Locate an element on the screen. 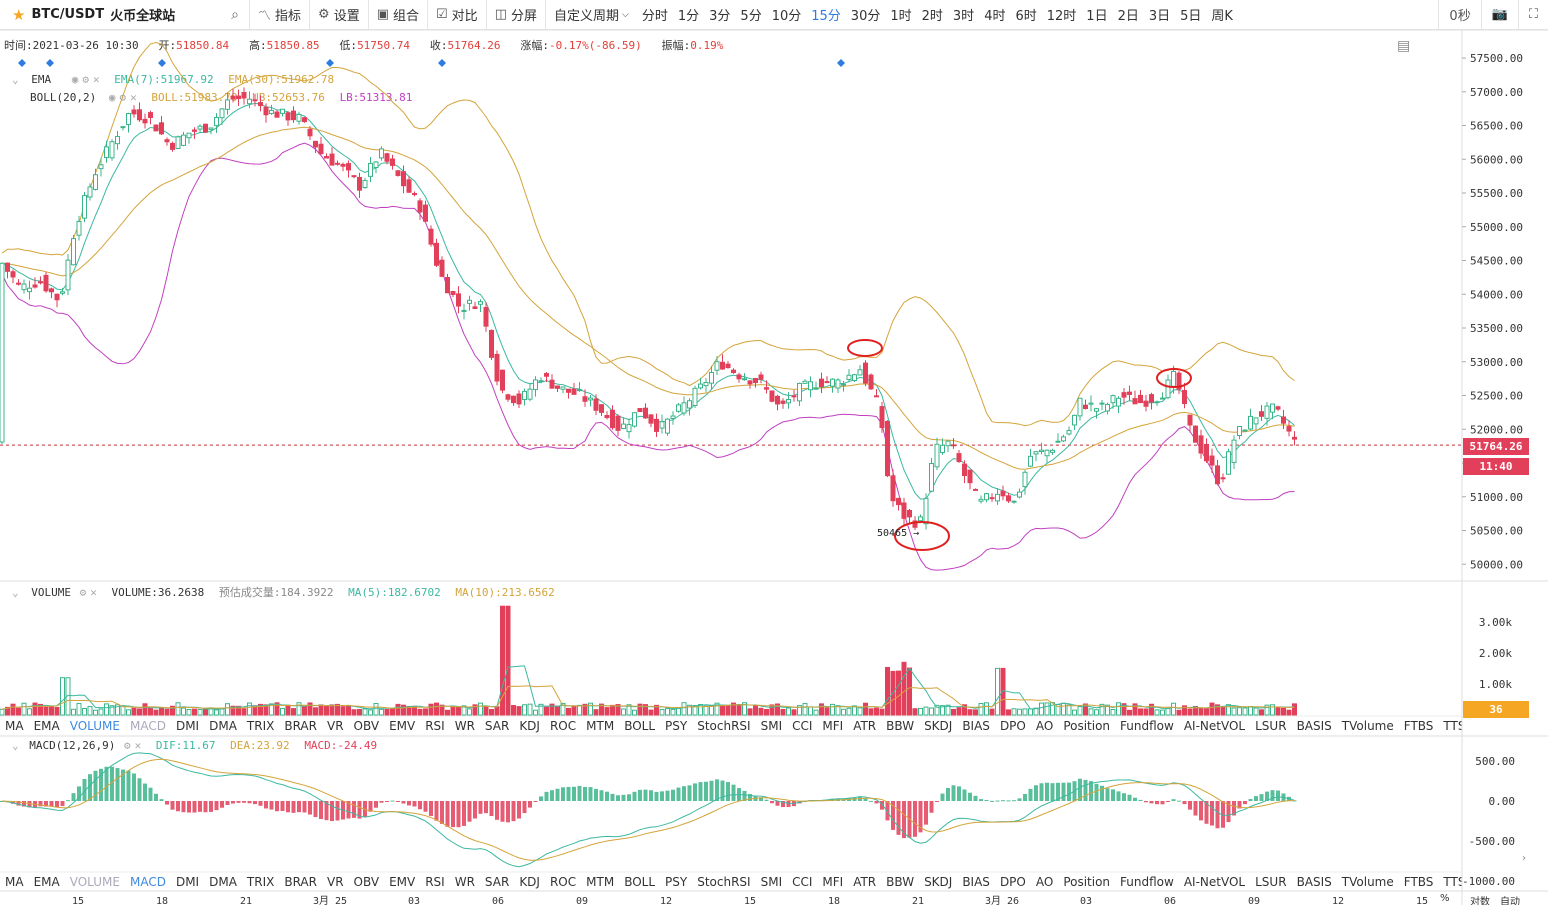 The image size is (1548, 905). tab-dpo: DPO is located at coordinates (1012, 882).